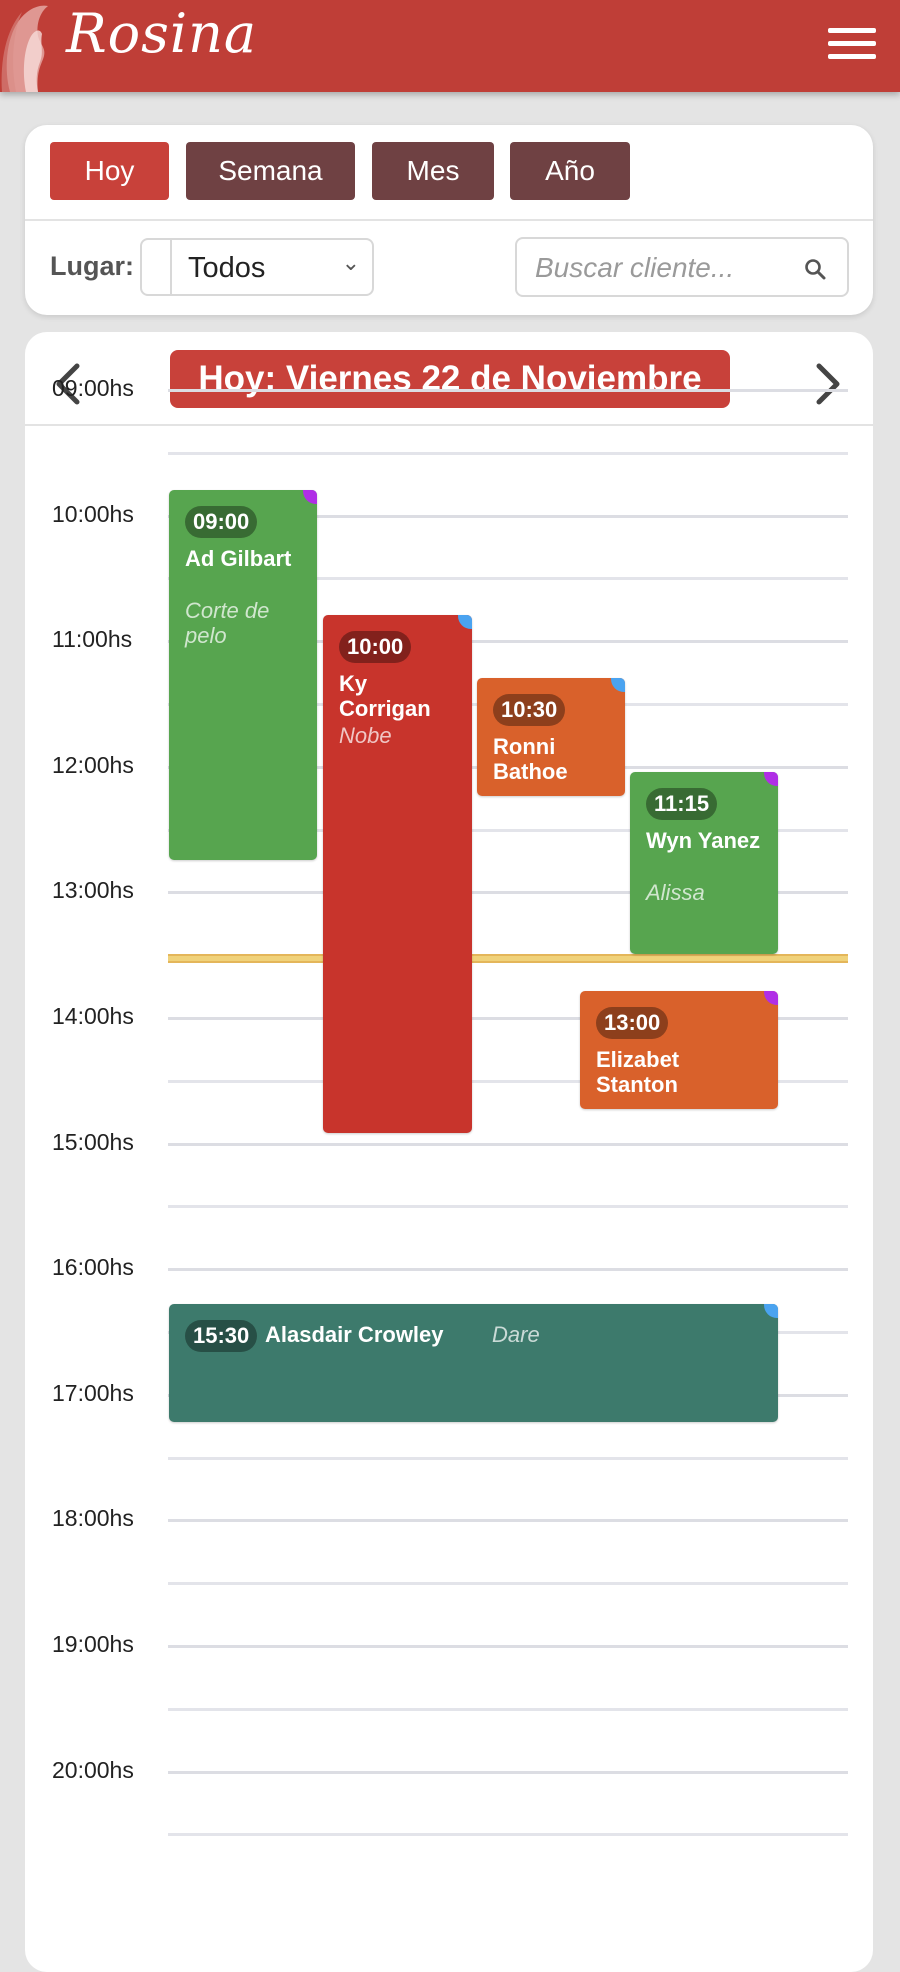  What do you see at coordinates (93, 890) in the screenshot?
I see `hour-label: 13:00hs` at bounding box center [93, 890].